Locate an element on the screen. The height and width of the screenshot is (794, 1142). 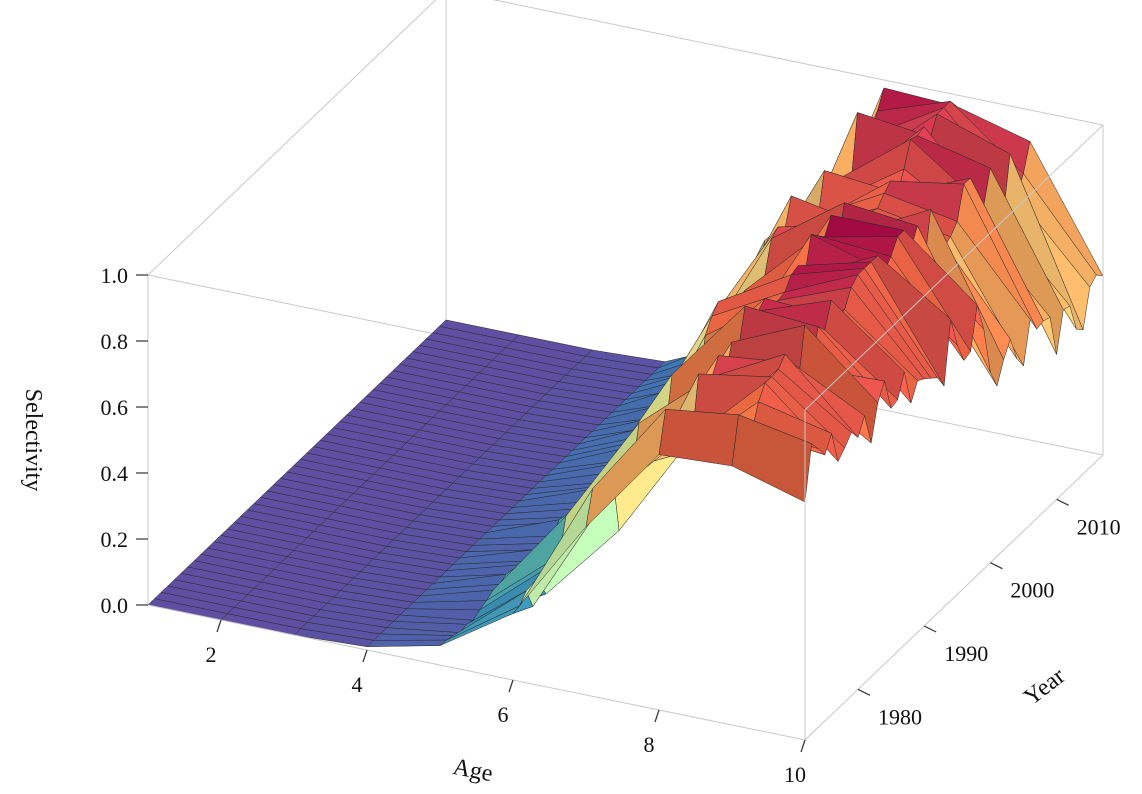
y-tick-label: 1990 is located at coordinates (966, 653).